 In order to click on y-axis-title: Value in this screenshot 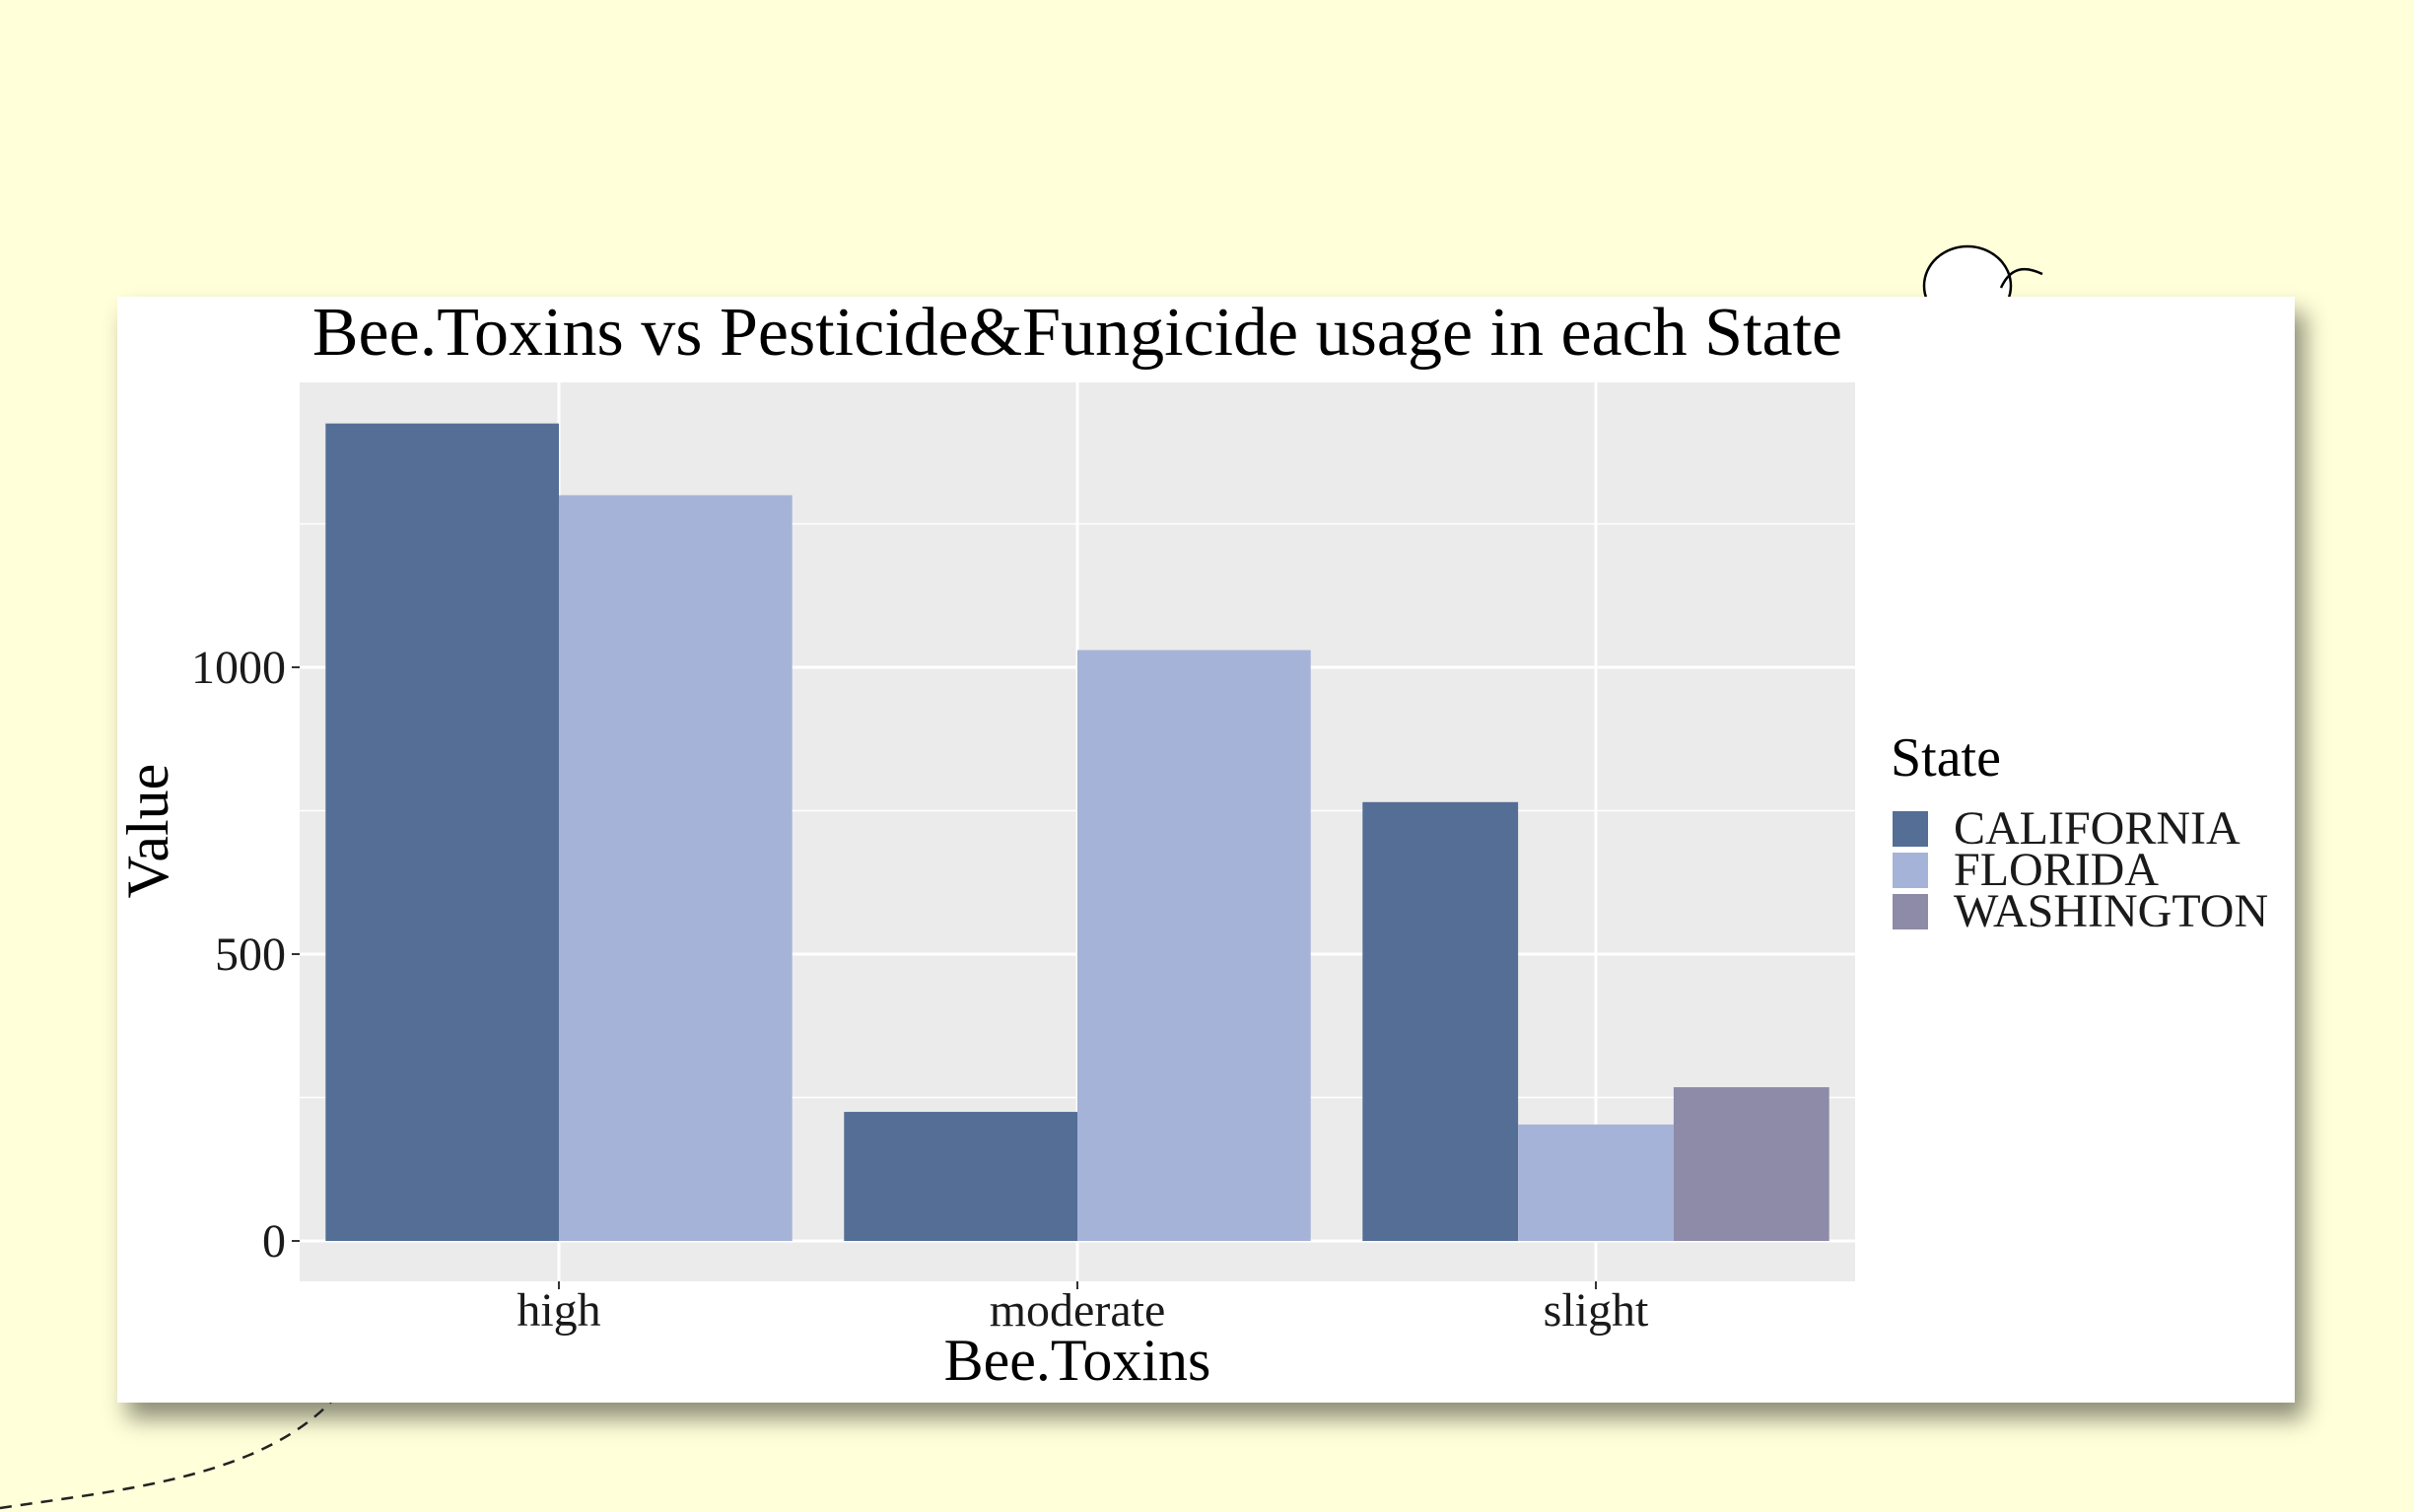, I will do `click(147, 831)`.